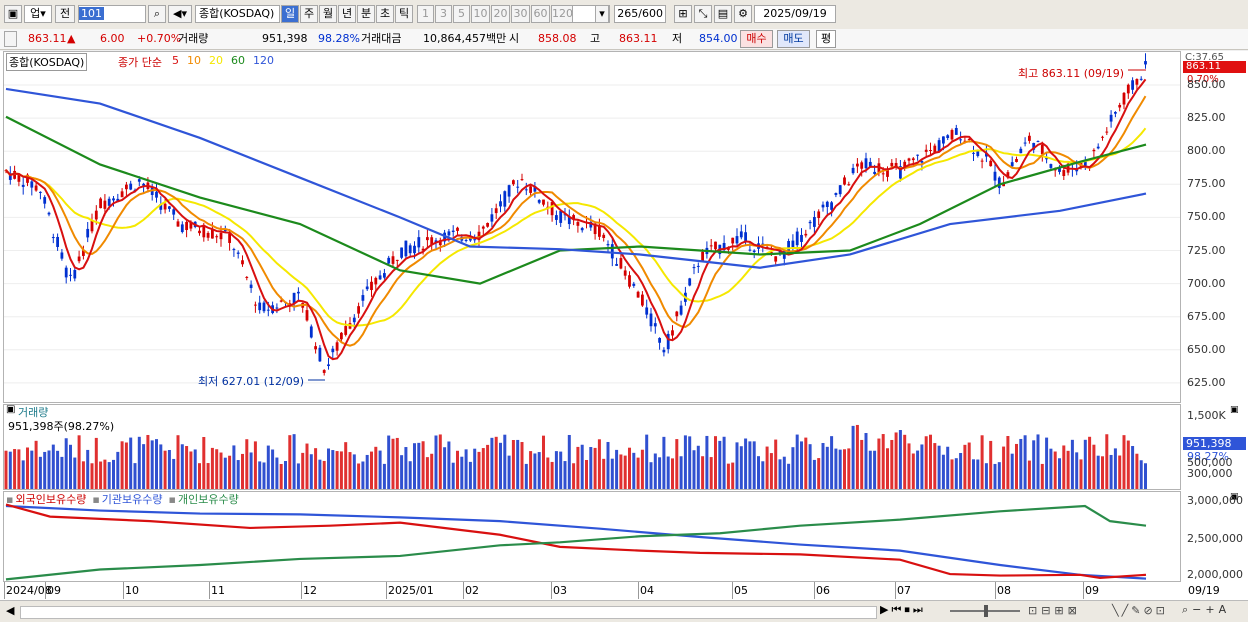 The height and width of the screenshot is (622, 1248). I want to click on date-input: 2025/09/19, so click(795, 14).